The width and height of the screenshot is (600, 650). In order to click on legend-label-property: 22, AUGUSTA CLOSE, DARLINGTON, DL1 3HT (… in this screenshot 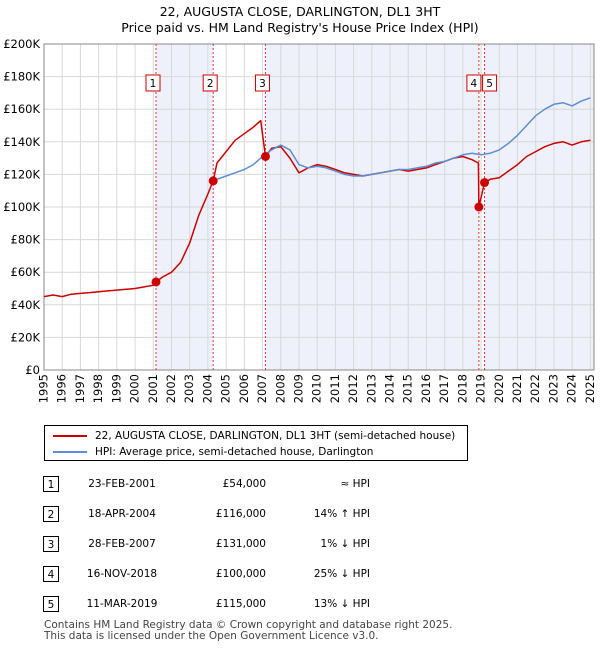, I will do `click(275, 436)`.